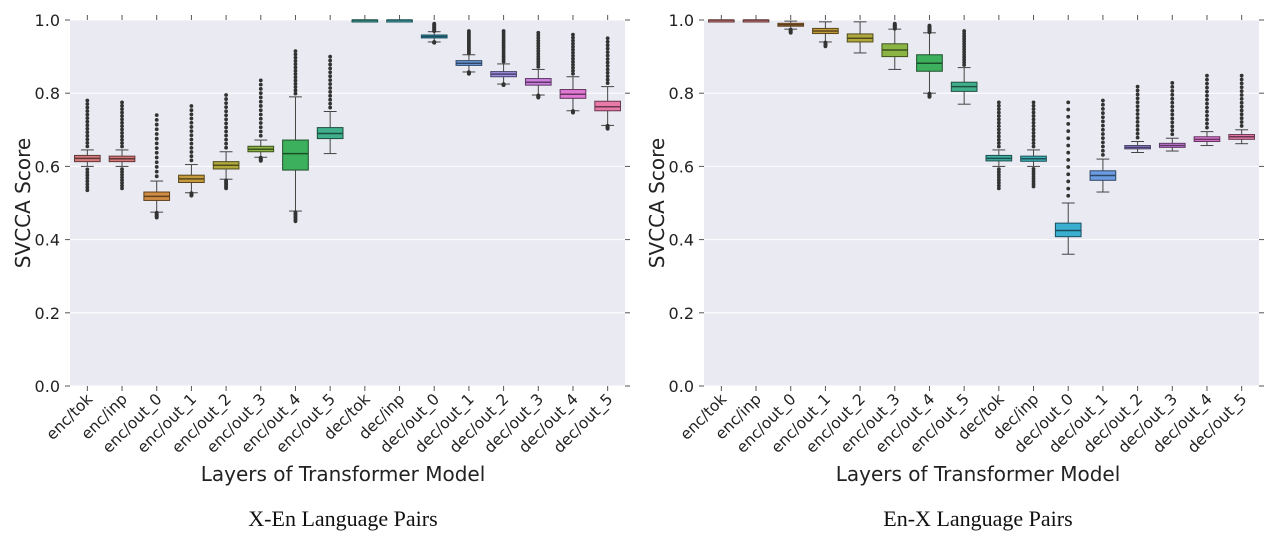  What do you see at coordinates (657, 203) in the screenshot?
I see `y-axis-label: SVCCA Score` at bounding box center [657, 203].